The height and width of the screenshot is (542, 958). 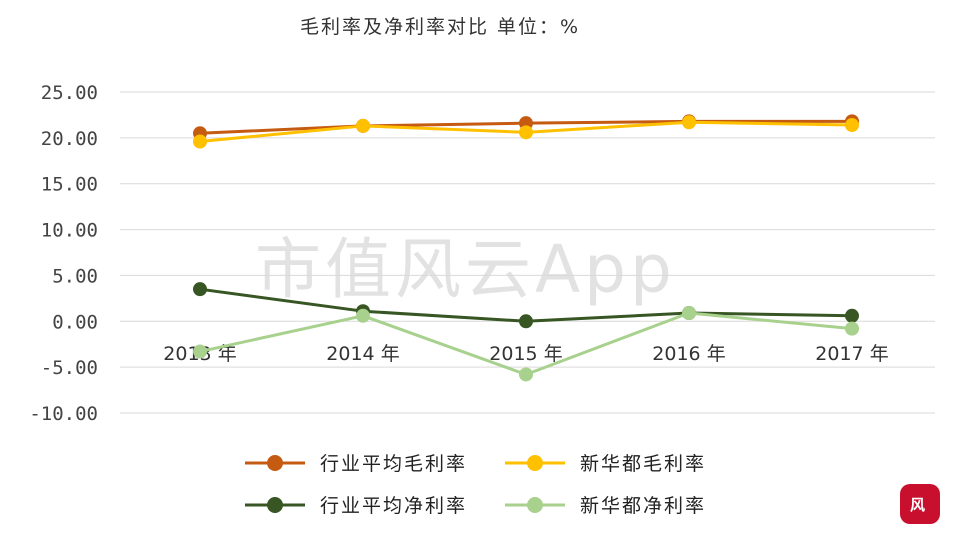 What do you see at coordinates (63, 414) in the screenshot?
I see `y-tick-label: -10.00` at bounding box center [63, 414].